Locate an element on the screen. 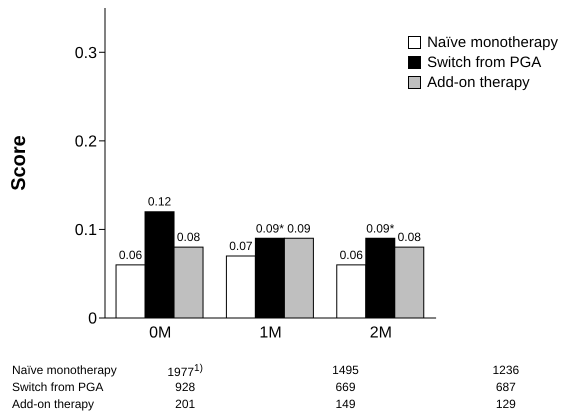  text: 201 is located at coordinates (185, 404).